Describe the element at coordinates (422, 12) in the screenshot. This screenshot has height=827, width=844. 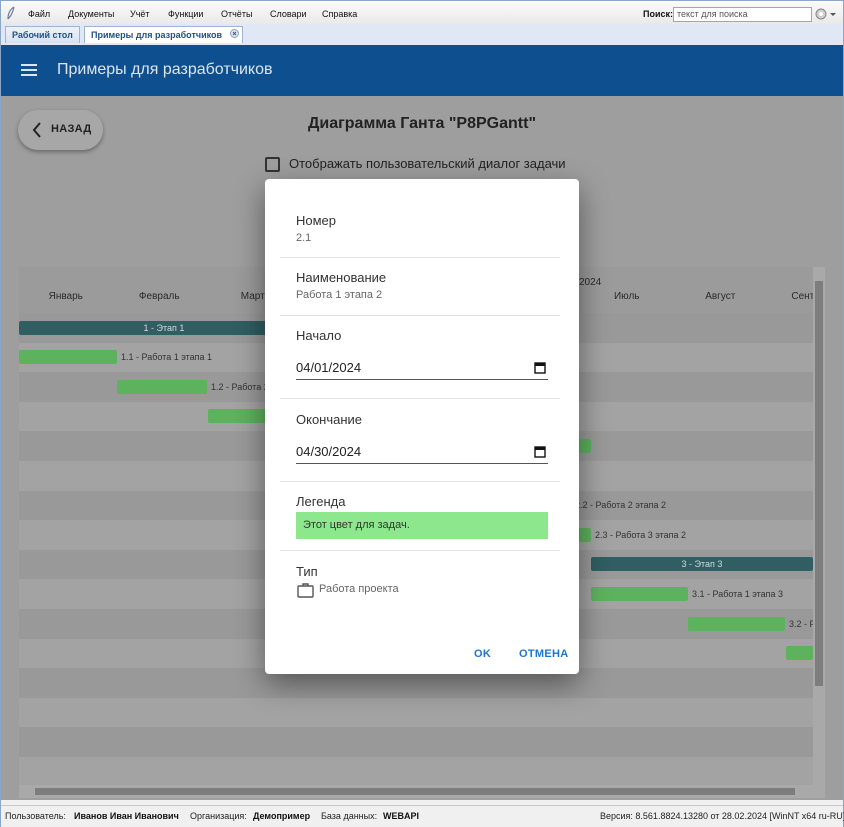
I see `menu-bar` at that location.